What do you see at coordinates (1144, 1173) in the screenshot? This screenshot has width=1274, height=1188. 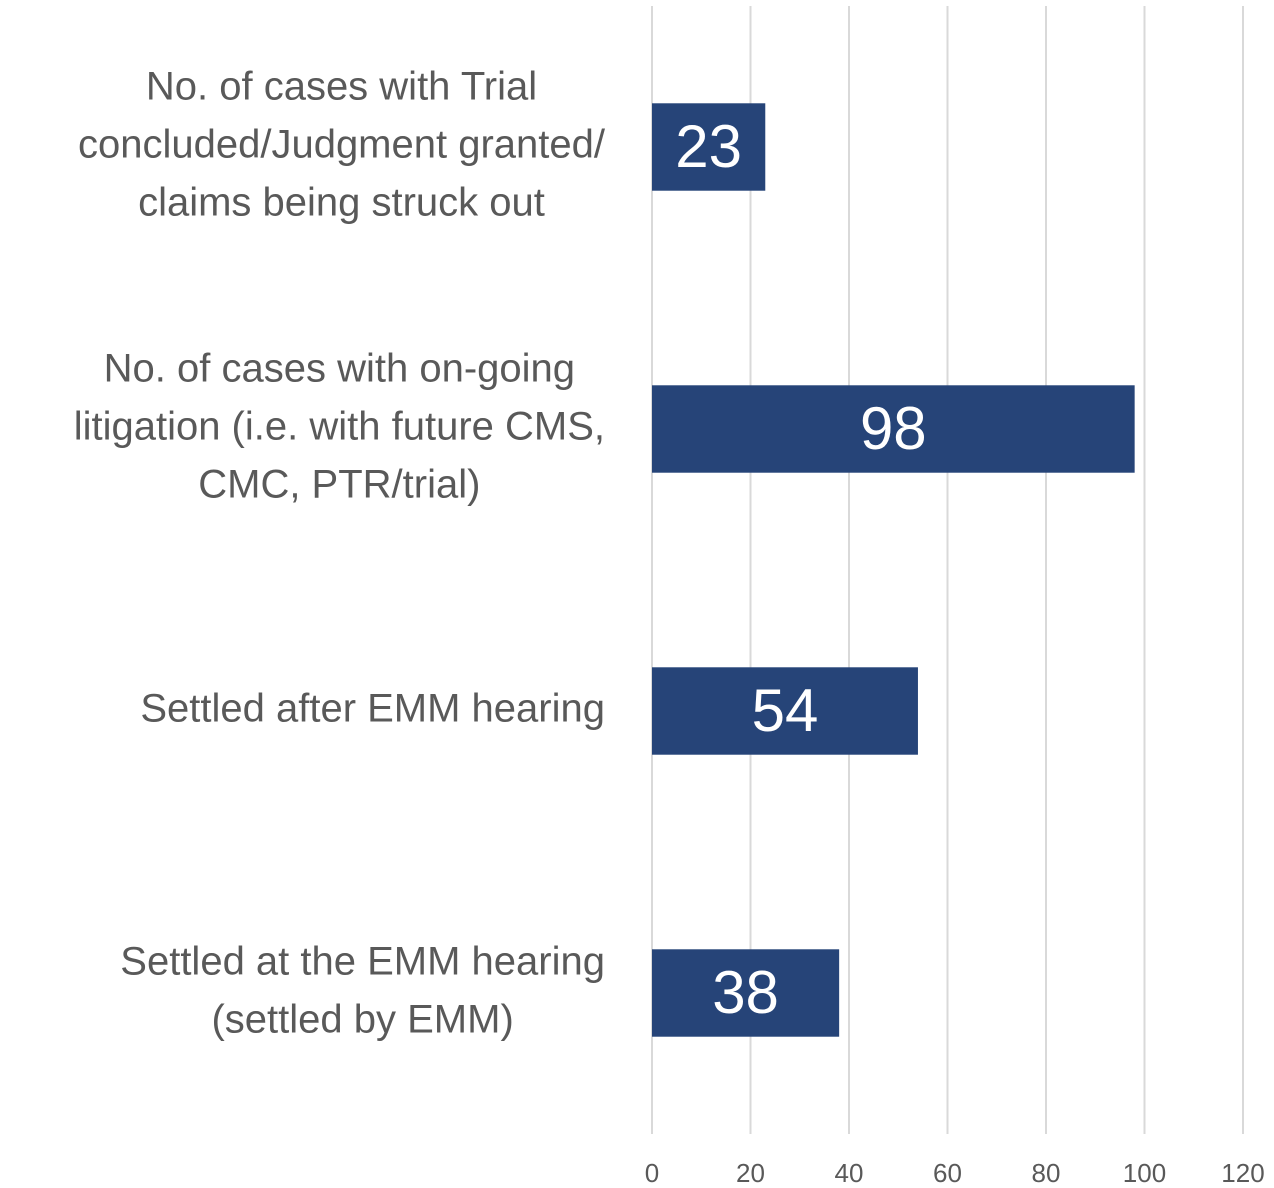 I see `x-tick-label: 100` at bounding box center [1144, 1173].